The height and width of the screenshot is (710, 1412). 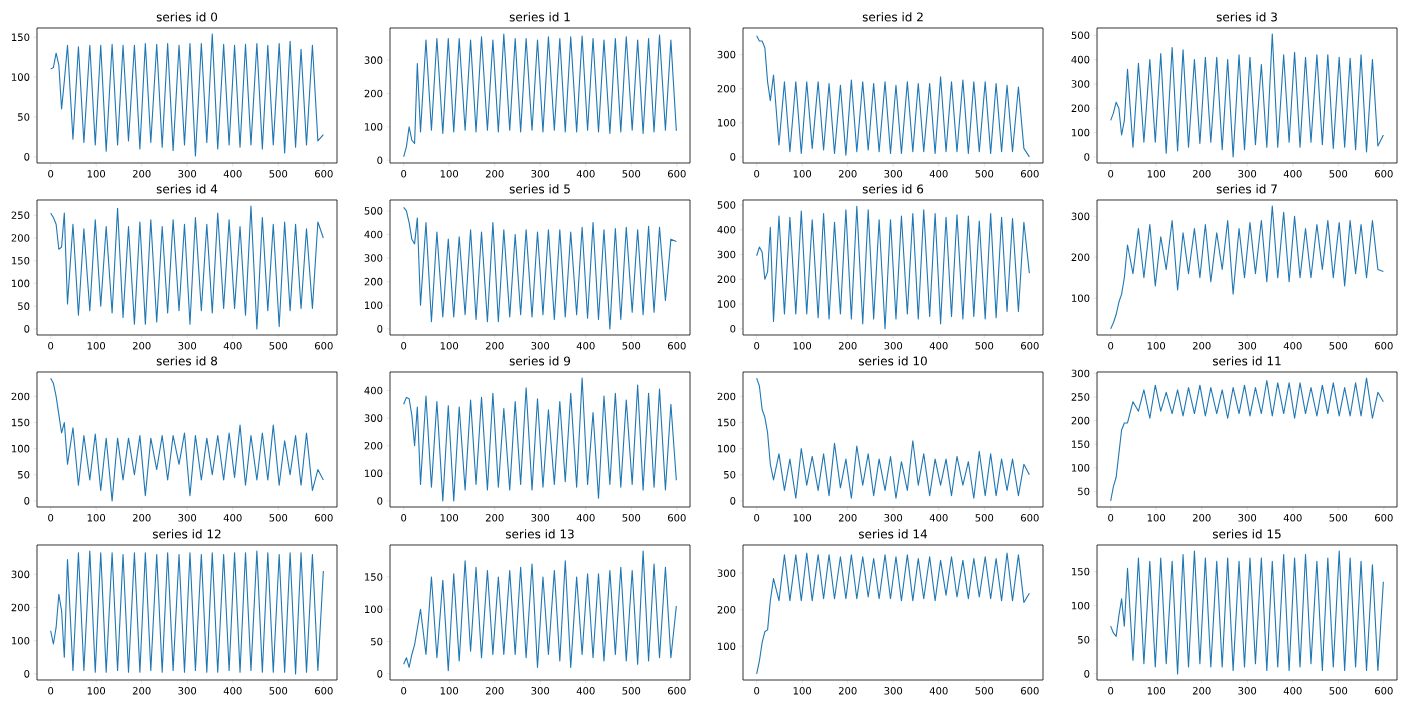 What do you see at coordinates (1246, 17) in the screenshot?
I see `chart-title: series id 3` at bounding box center [1246, 17].